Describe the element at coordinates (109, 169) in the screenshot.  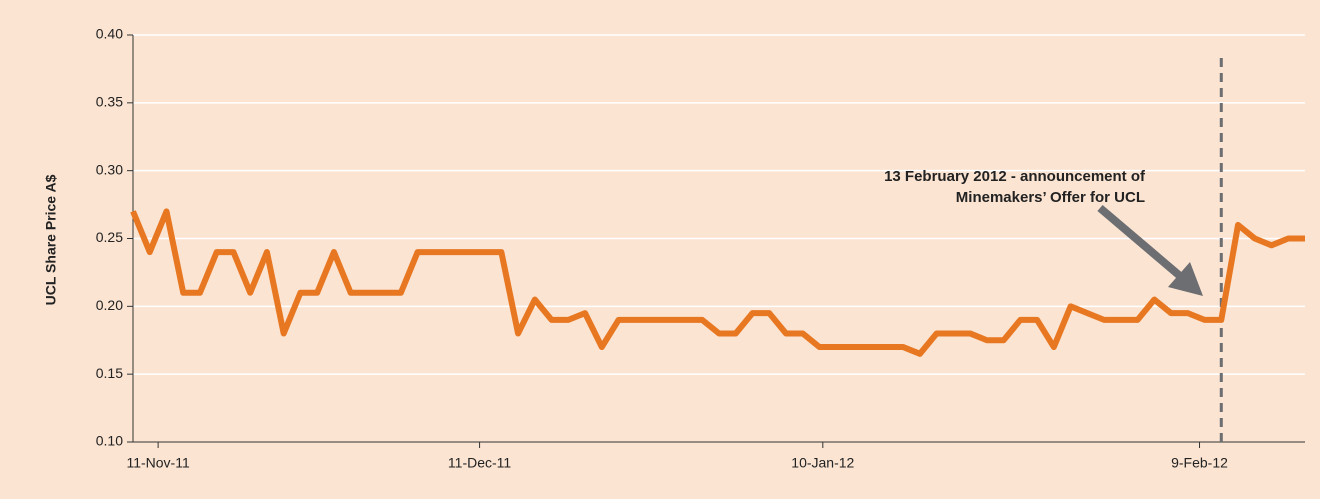
I see `y-tick-label: 0.30` at that location.